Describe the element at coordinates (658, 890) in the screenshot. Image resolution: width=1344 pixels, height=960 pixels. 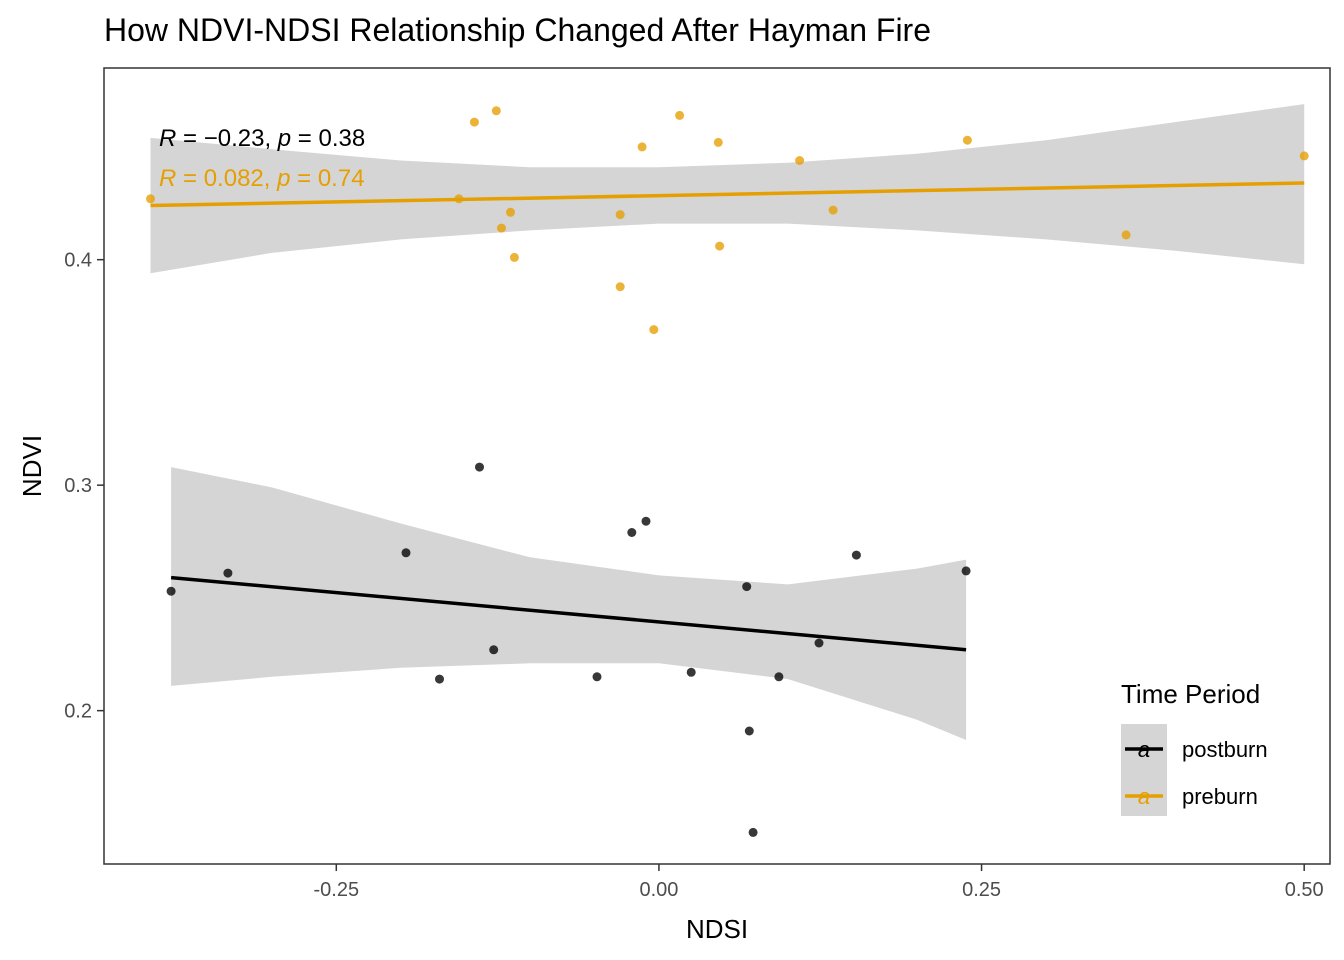
I see `x-tick-label: 0.00` at that location.